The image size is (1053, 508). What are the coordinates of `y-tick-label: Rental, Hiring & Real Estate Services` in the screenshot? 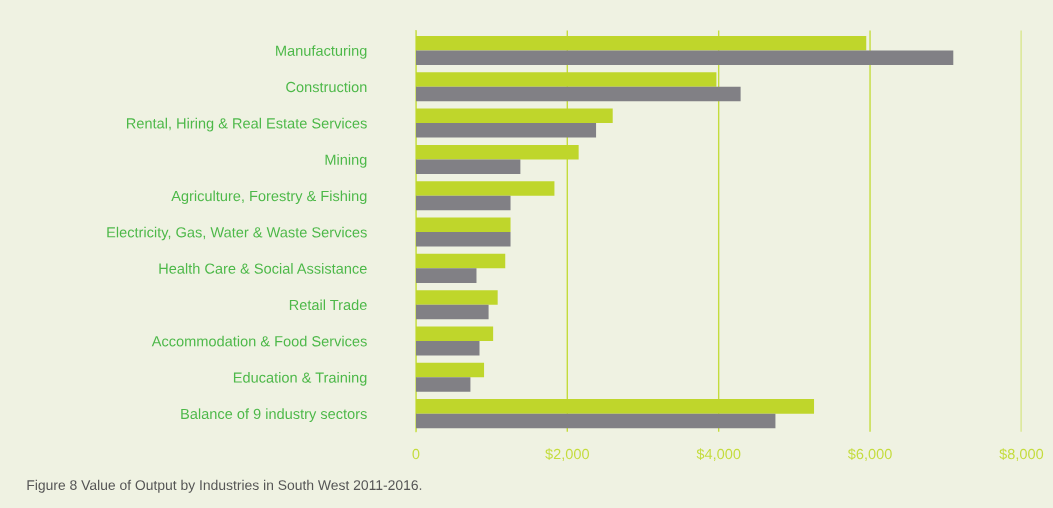 It's located at (246, 124).